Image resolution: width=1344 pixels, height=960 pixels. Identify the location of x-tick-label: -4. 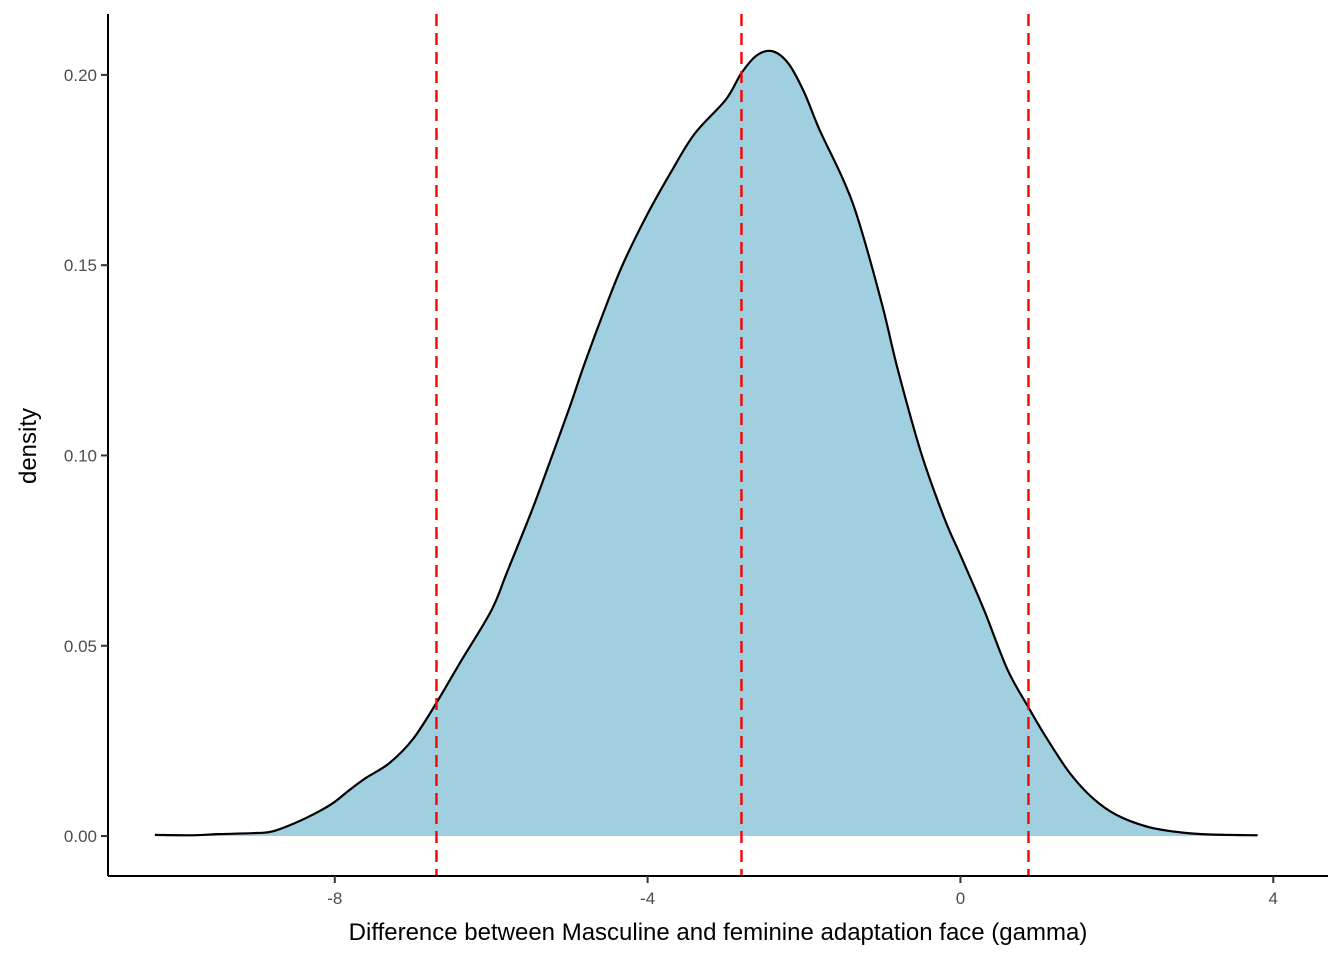
(647, 898).